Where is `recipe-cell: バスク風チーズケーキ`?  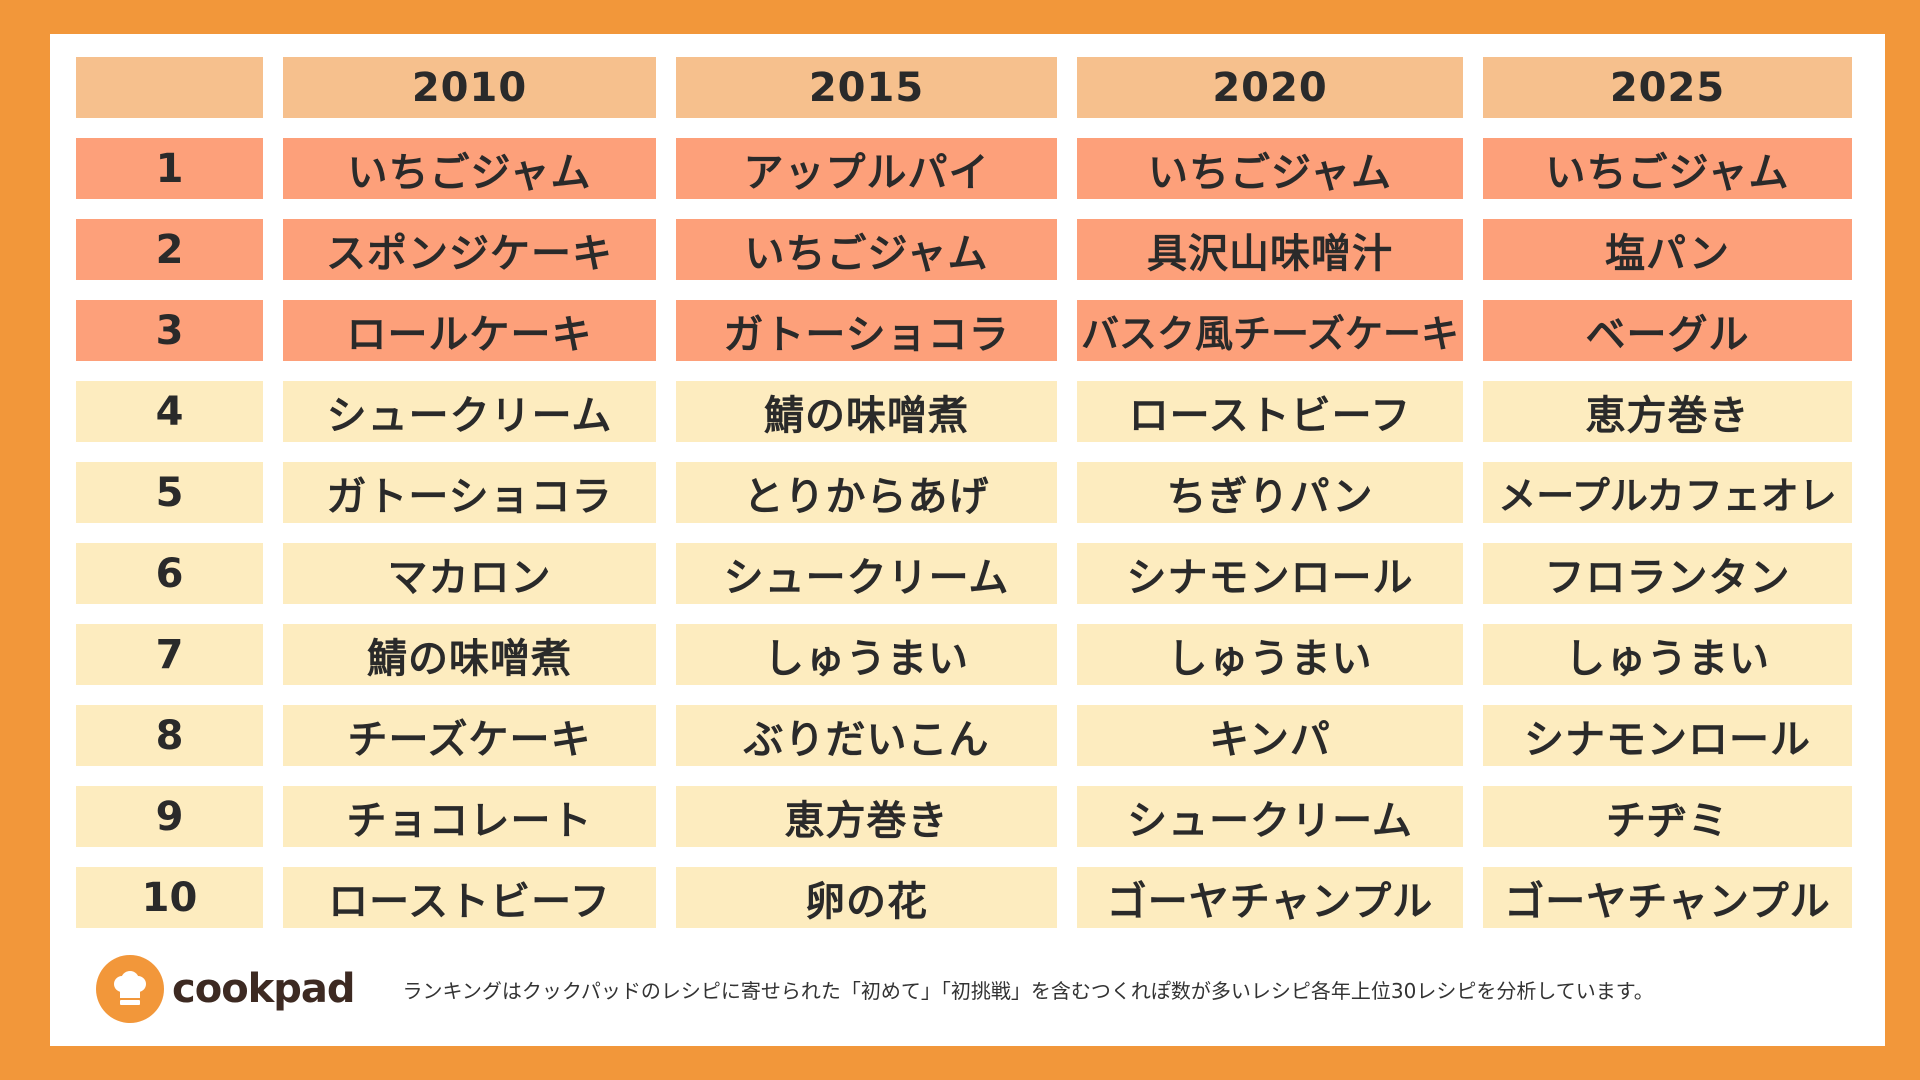 recipe-cell: バスク風チーズケーキ is located at coordinates (1270, 330).